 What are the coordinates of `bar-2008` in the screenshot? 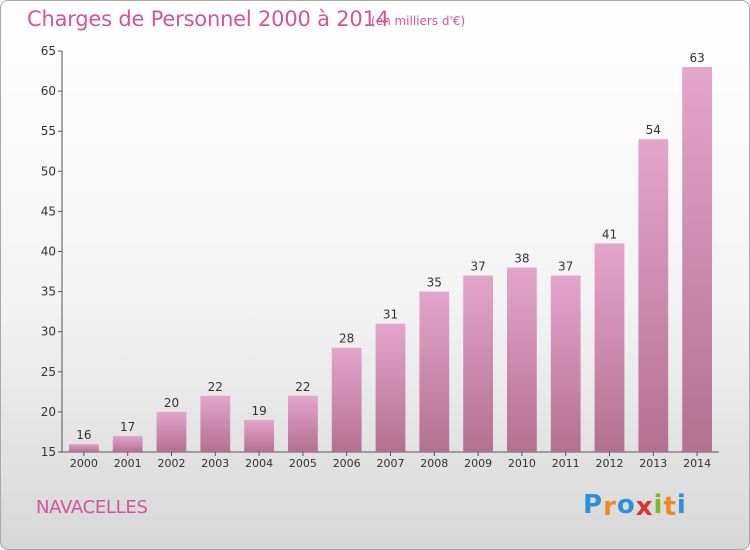 It's located at (434, 371).